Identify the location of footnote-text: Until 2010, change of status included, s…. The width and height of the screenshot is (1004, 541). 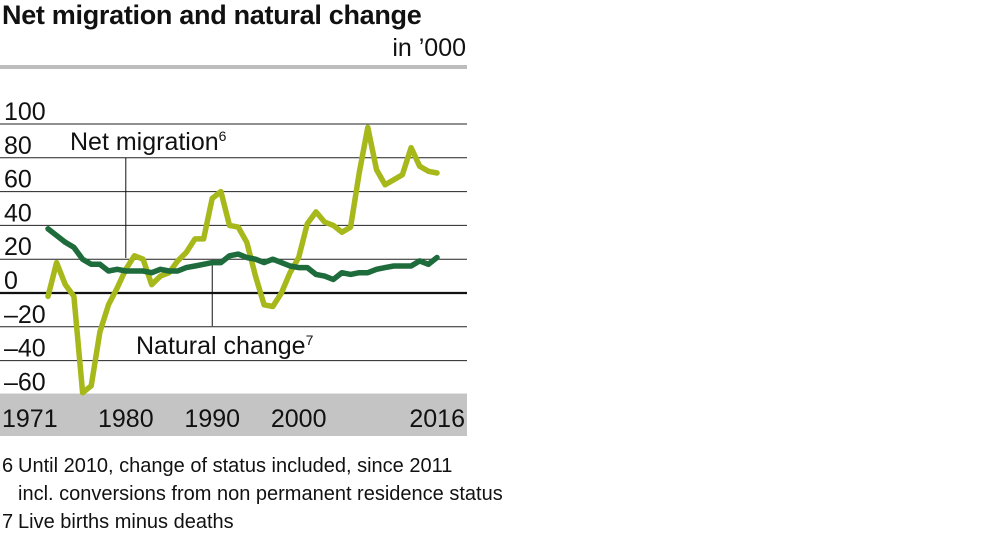
(235, 466).